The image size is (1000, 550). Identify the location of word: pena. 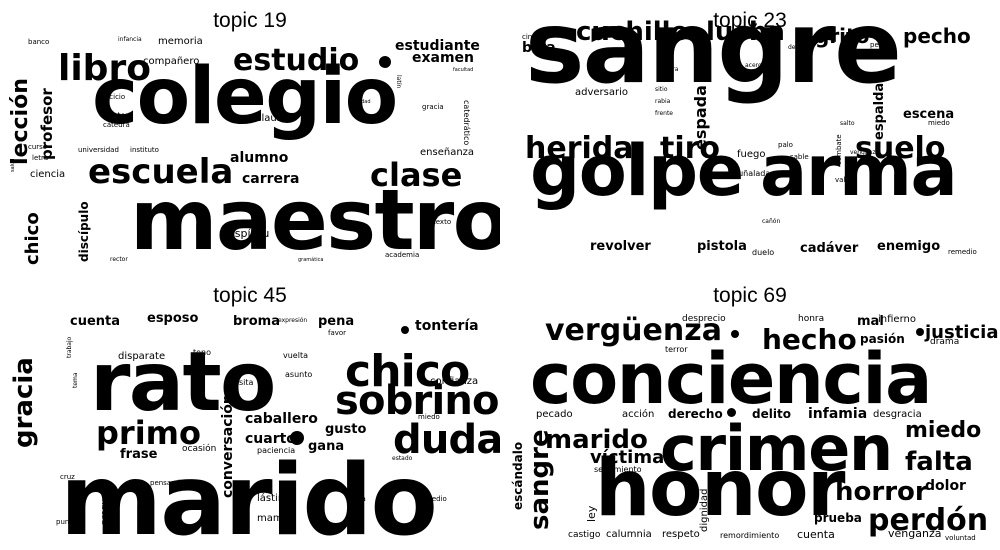
(336, 321).